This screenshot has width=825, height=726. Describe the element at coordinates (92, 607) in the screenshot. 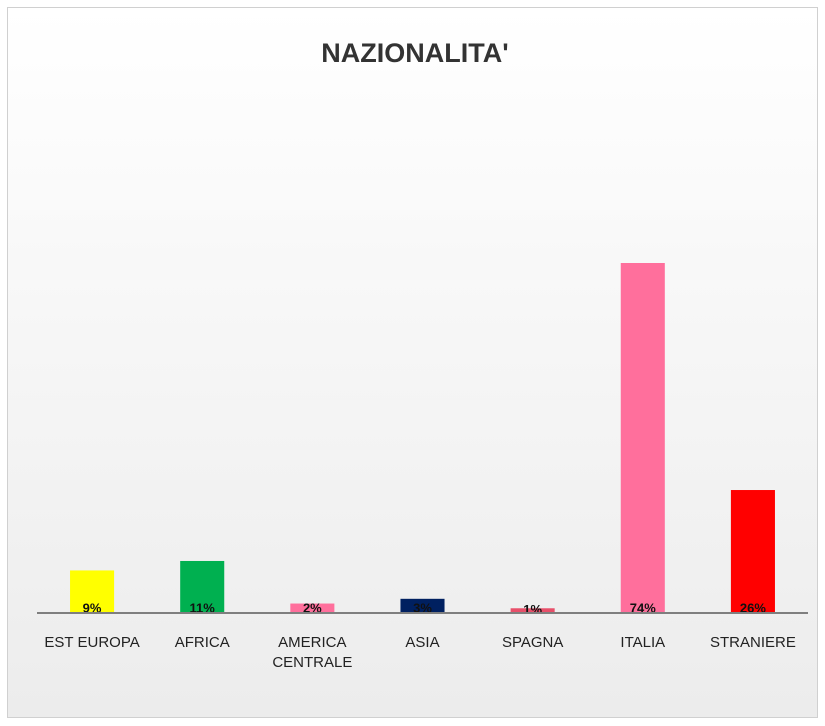

I see `data-label: 9%` at that location.